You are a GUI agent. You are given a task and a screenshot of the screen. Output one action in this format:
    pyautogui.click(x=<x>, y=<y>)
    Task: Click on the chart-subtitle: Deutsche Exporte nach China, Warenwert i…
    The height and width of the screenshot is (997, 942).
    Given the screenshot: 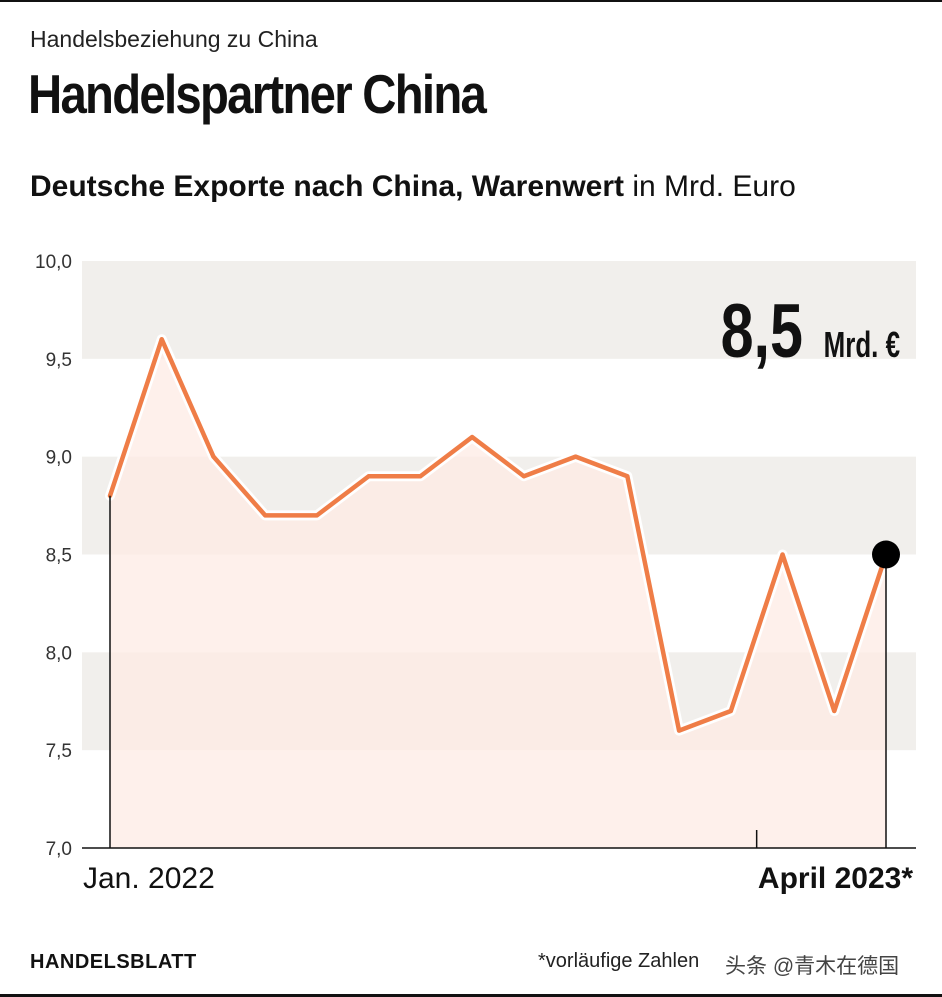 What is the action you would take?
    pyautogui.click(x=413, y=187)
    